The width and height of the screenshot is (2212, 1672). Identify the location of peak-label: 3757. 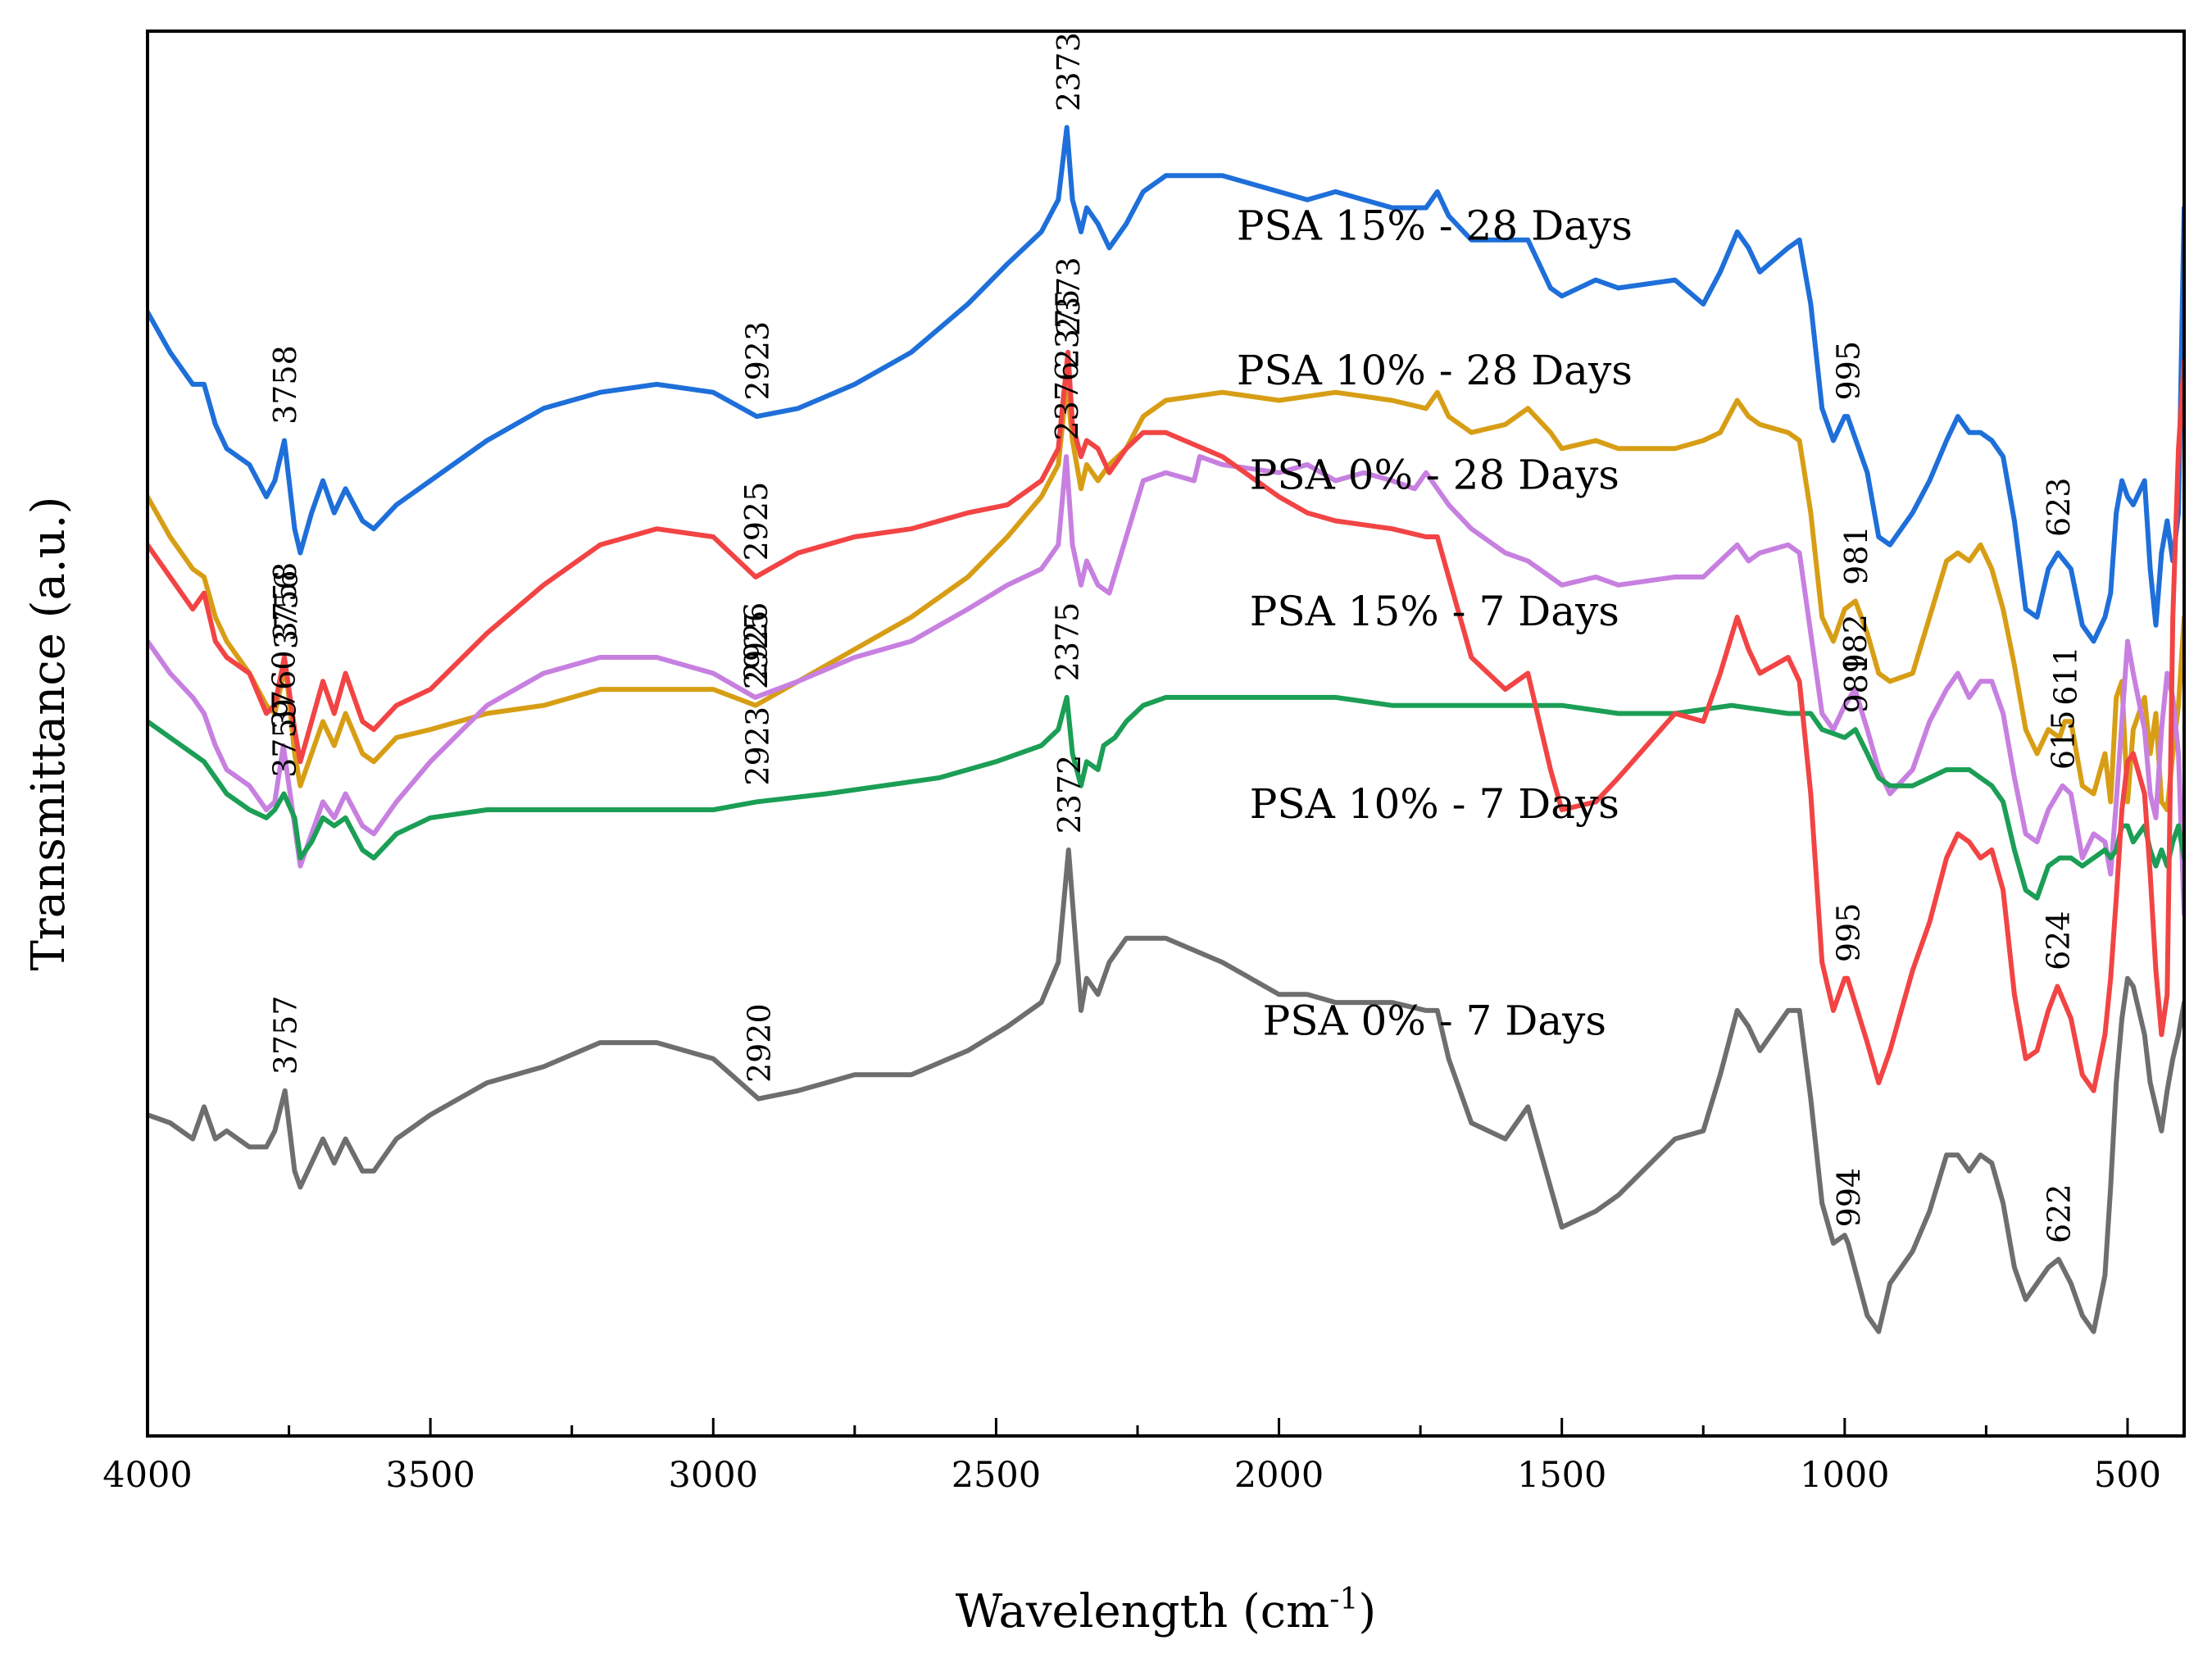
(286, 1035).